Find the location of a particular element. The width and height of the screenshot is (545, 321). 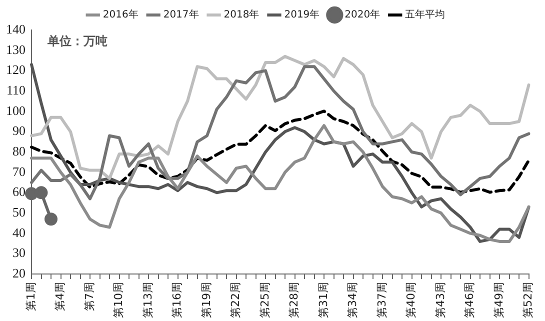

x-tick-label: 第4周 is located at coordinates (60, 297).